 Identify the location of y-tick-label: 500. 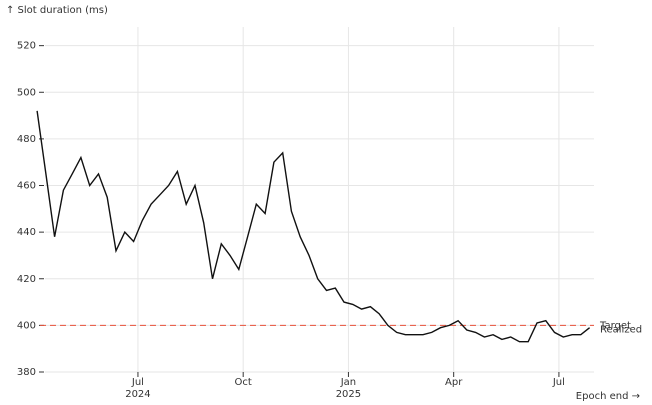
(26, 92).